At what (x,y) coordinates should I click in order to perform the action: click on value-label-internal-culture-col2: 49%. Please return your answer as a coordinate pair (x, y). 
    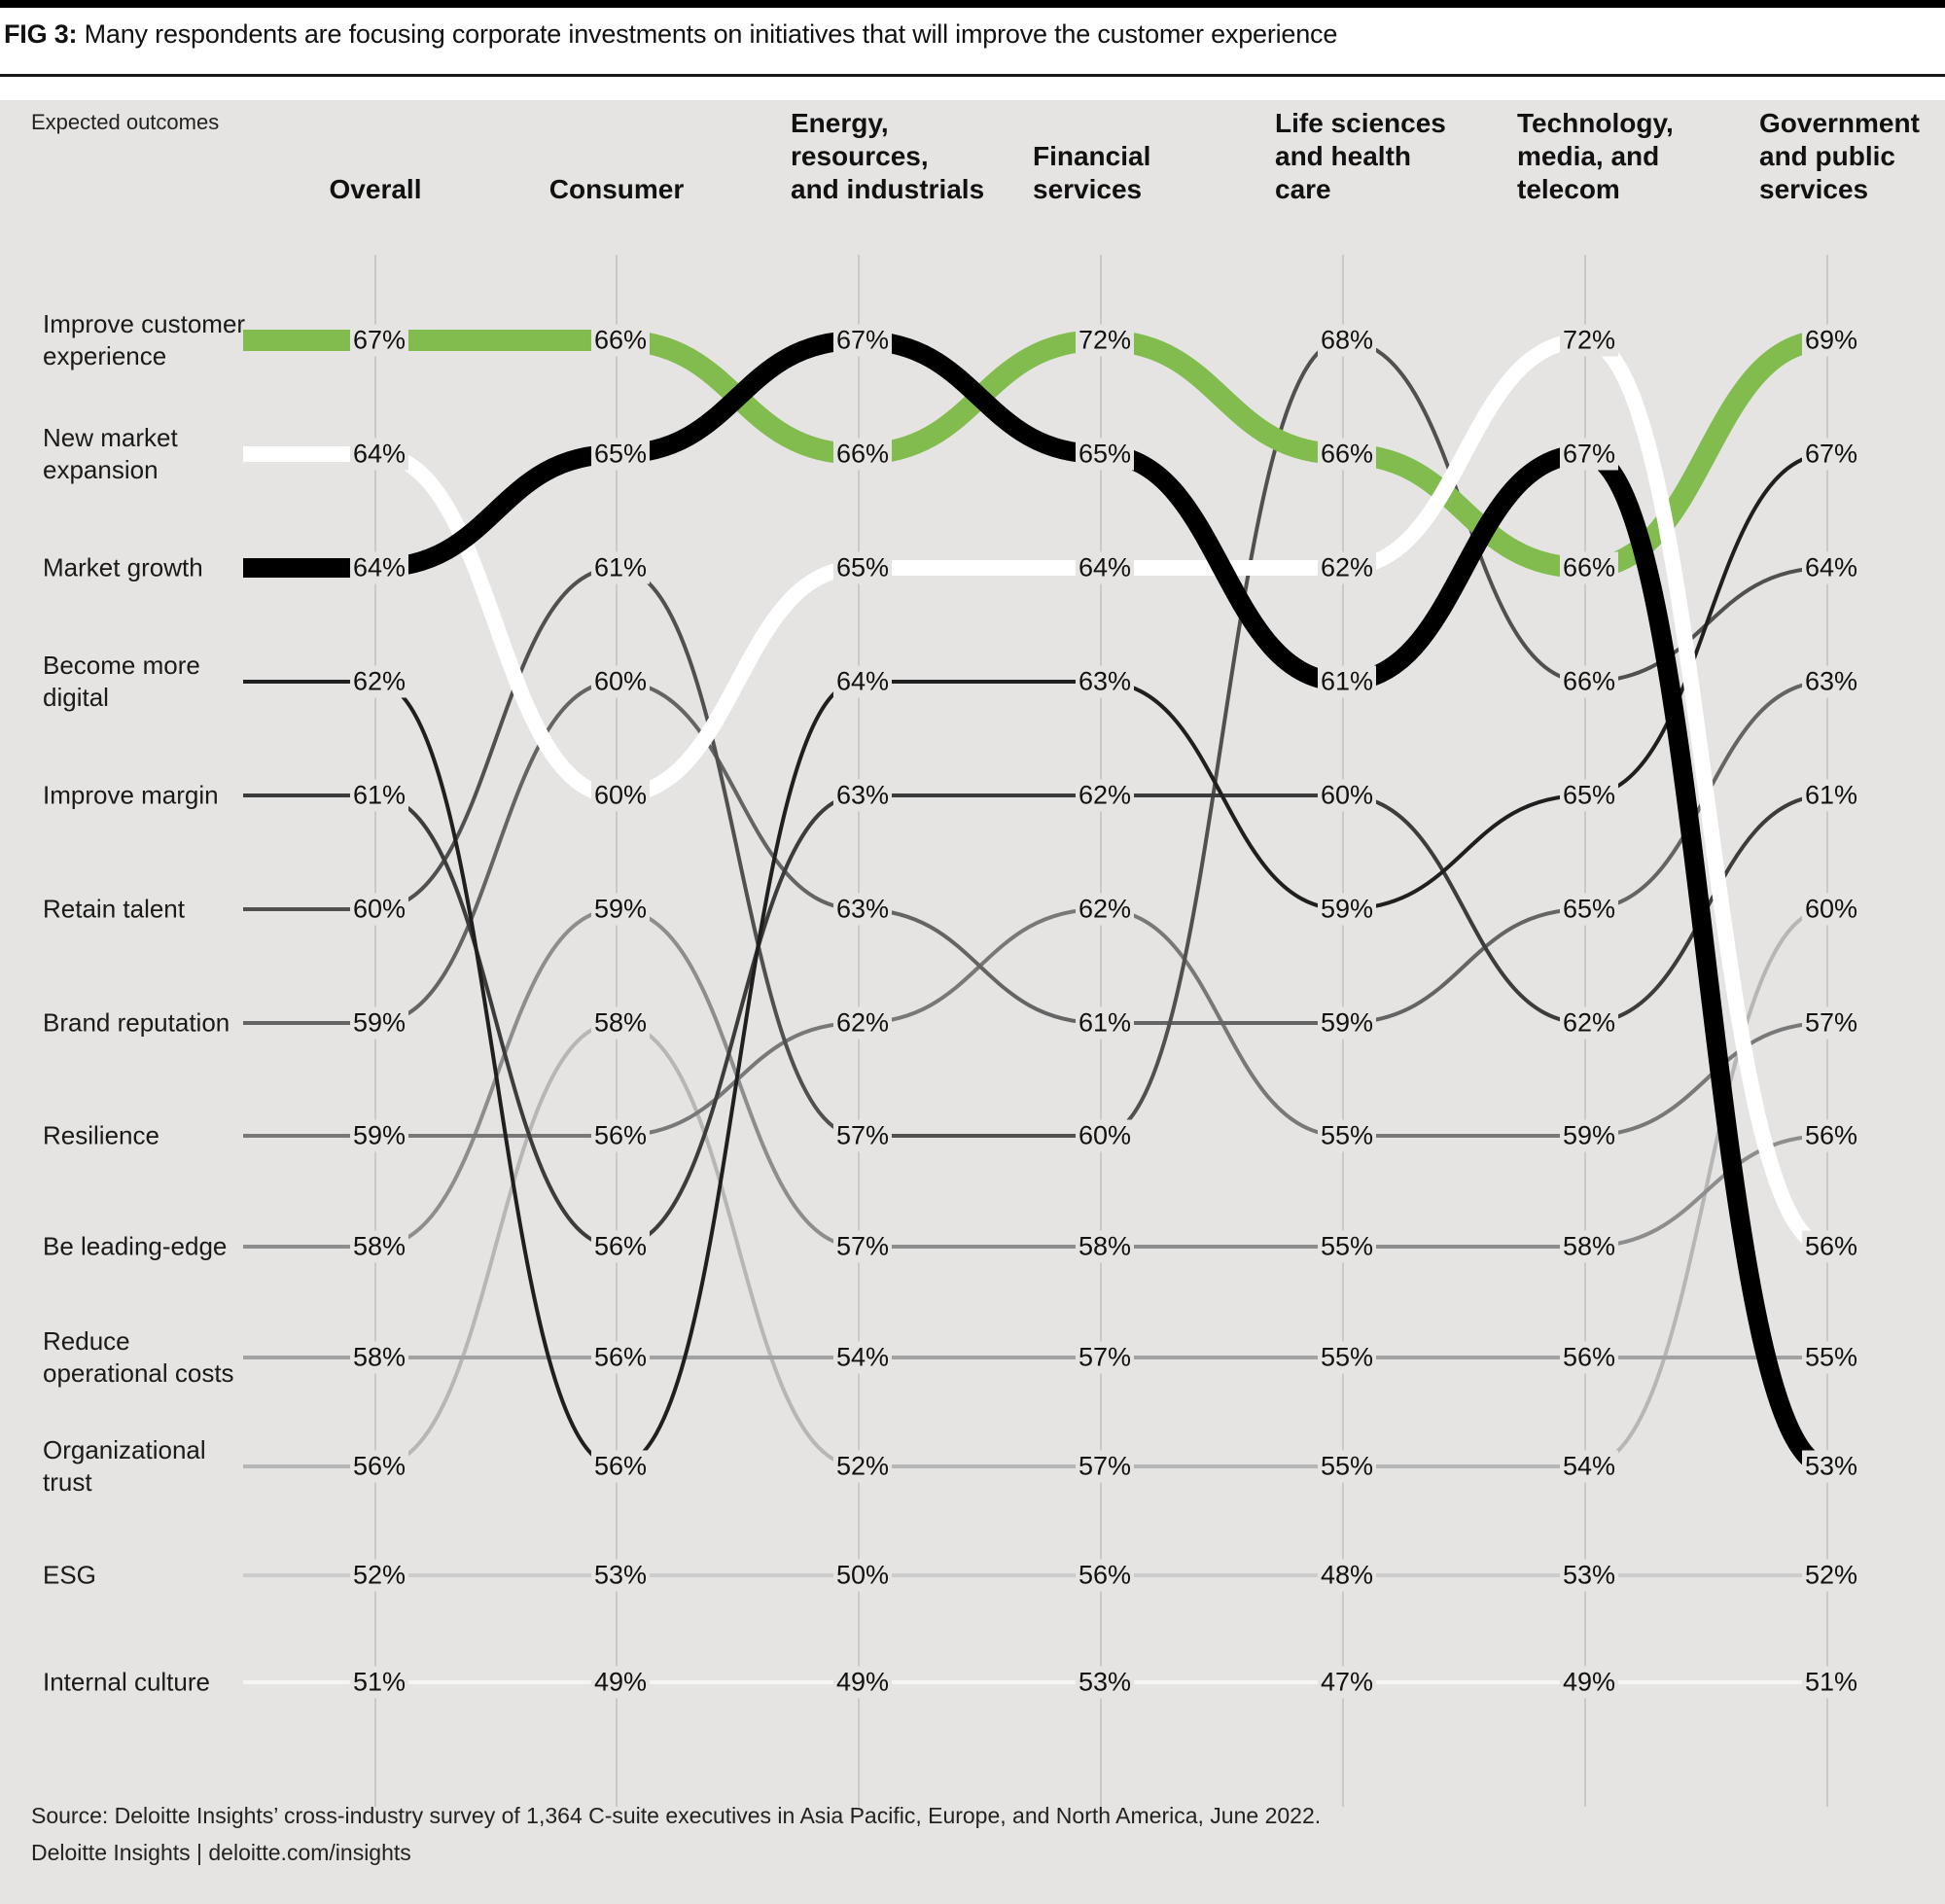
    Looking at the image, I should click on (620, 1682).